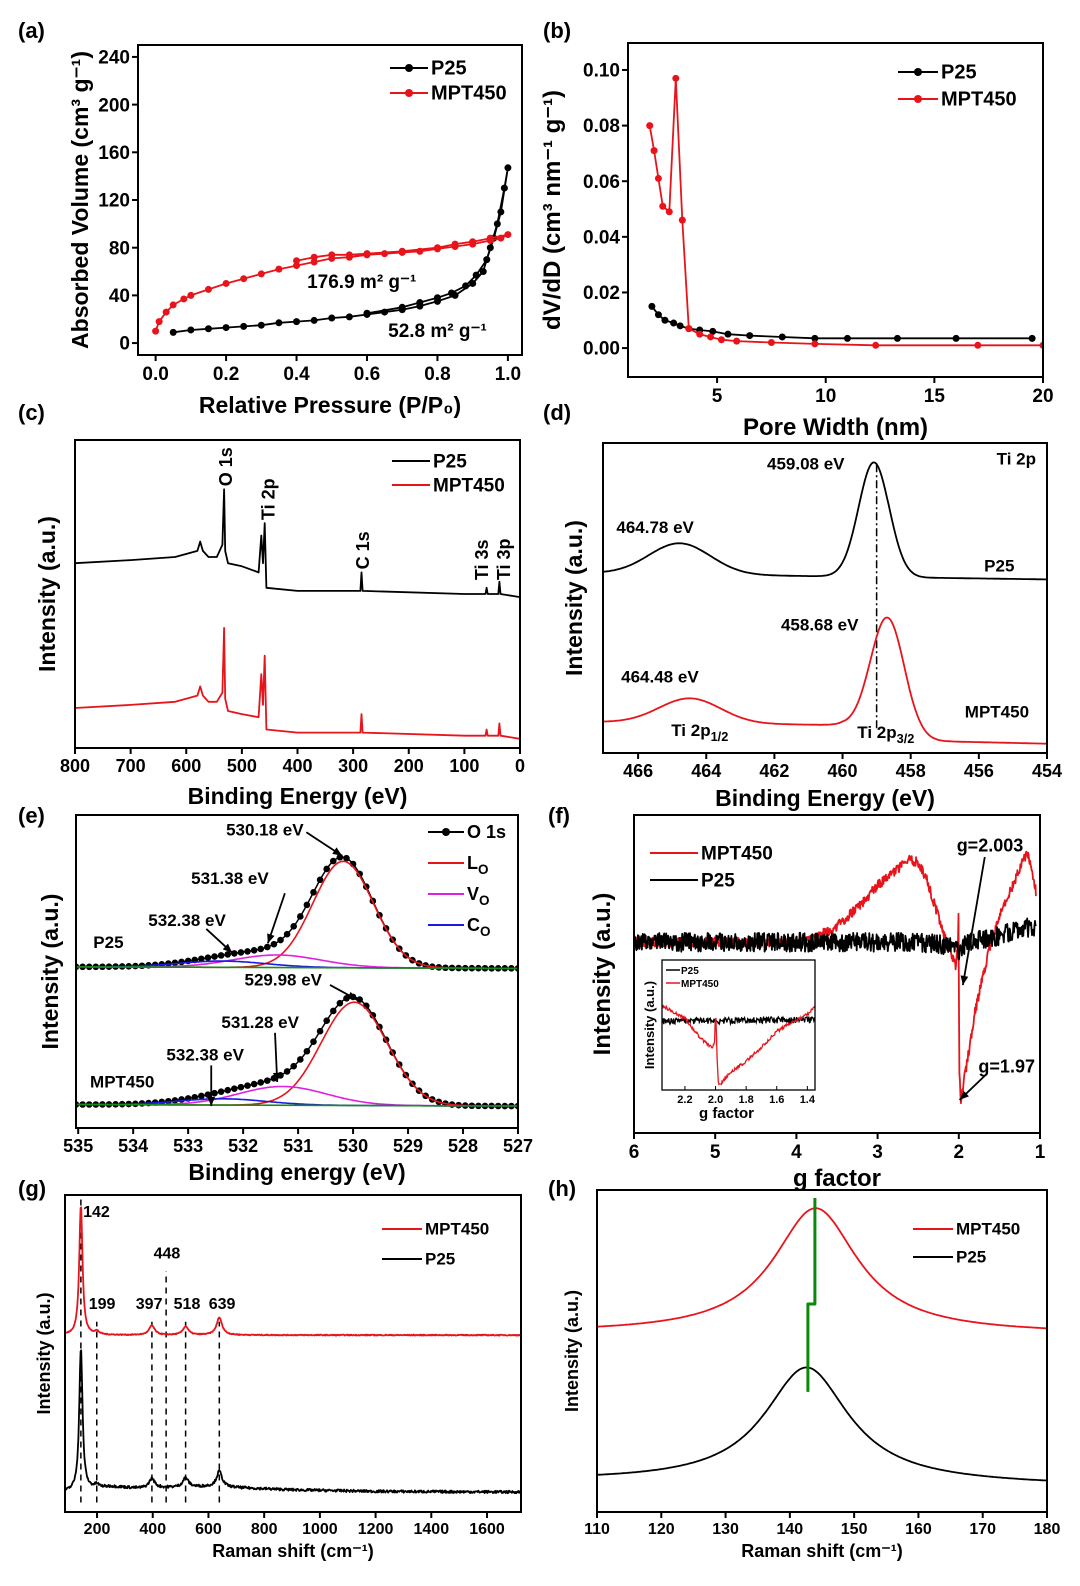 Image resolution: width=1080 pixels, height=1586 pixels. Describe the element at coordinates (808, 1100) in the screenshot. I see `inset-x-tick-label: 1.4` at that location.